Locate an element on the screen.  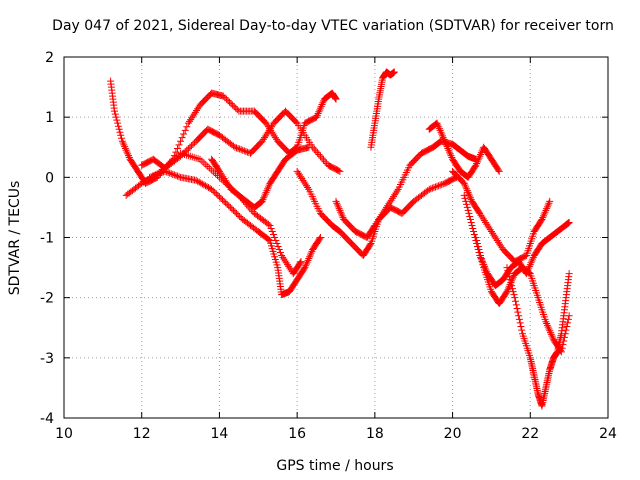
x-tick-label: 14 is located at coordinates (220, 434).